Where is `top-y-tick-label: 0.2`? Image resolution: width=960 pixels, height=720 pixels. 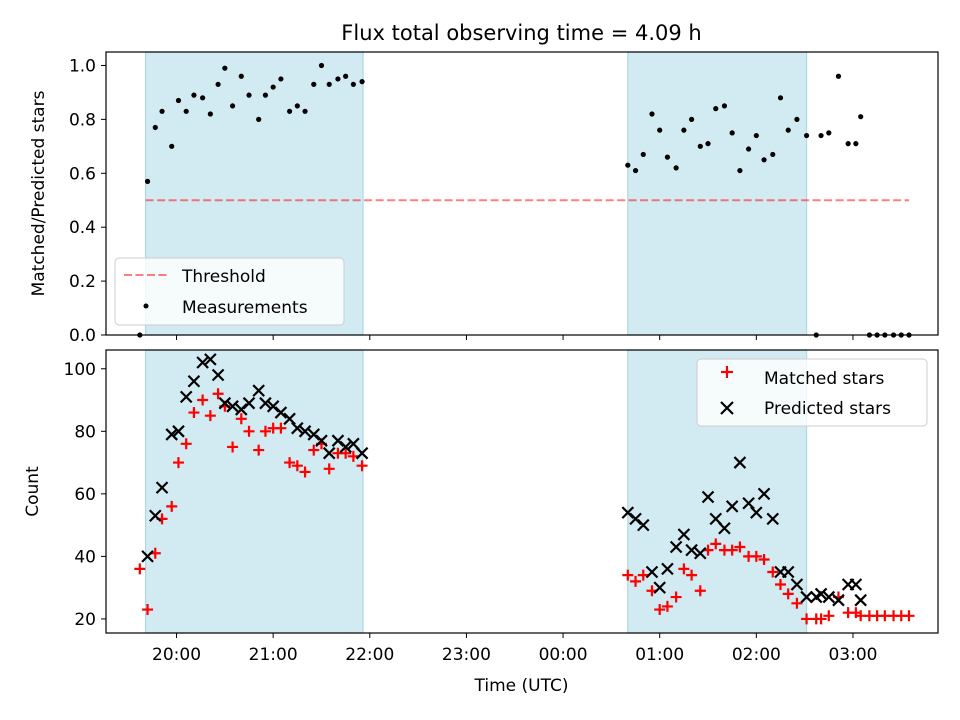
top-y-tick-label: 0.2 is located at coordinates (82, 282).